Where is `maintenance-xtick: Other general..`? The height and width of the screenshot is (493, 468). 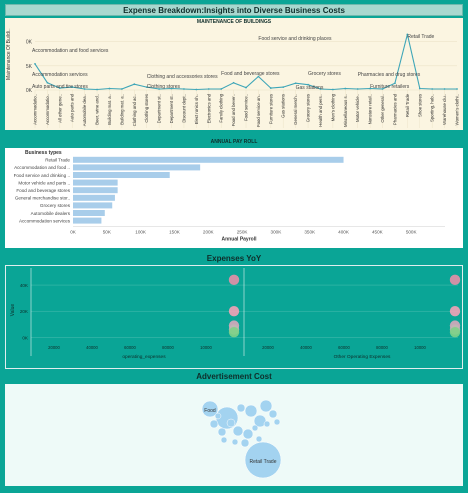
maintenance-xtick: Other general.. is located at coordinates (382, 108).